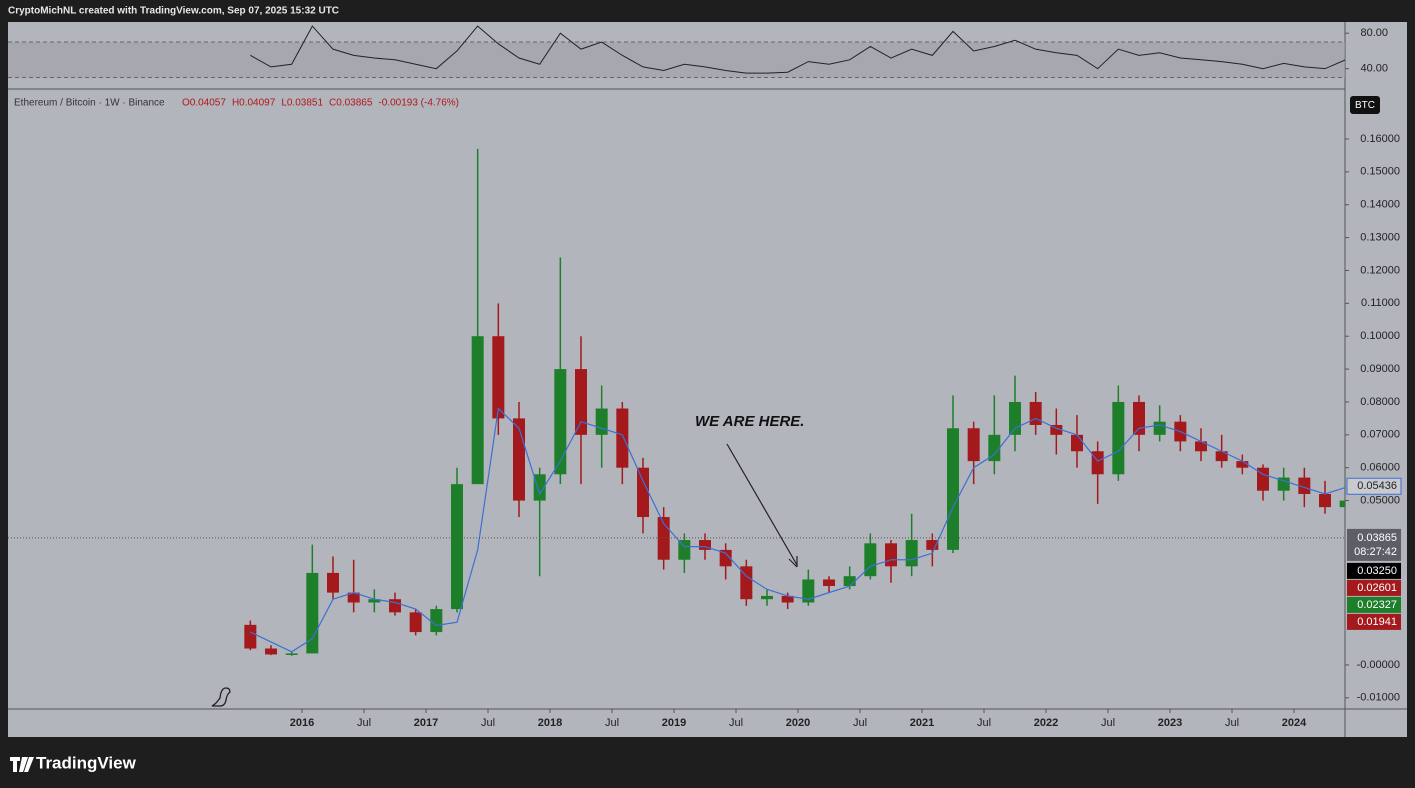  Describe the element at coordinates (1170, 723) in the screenshot. I see `x-tick-label: 2023` at that location.